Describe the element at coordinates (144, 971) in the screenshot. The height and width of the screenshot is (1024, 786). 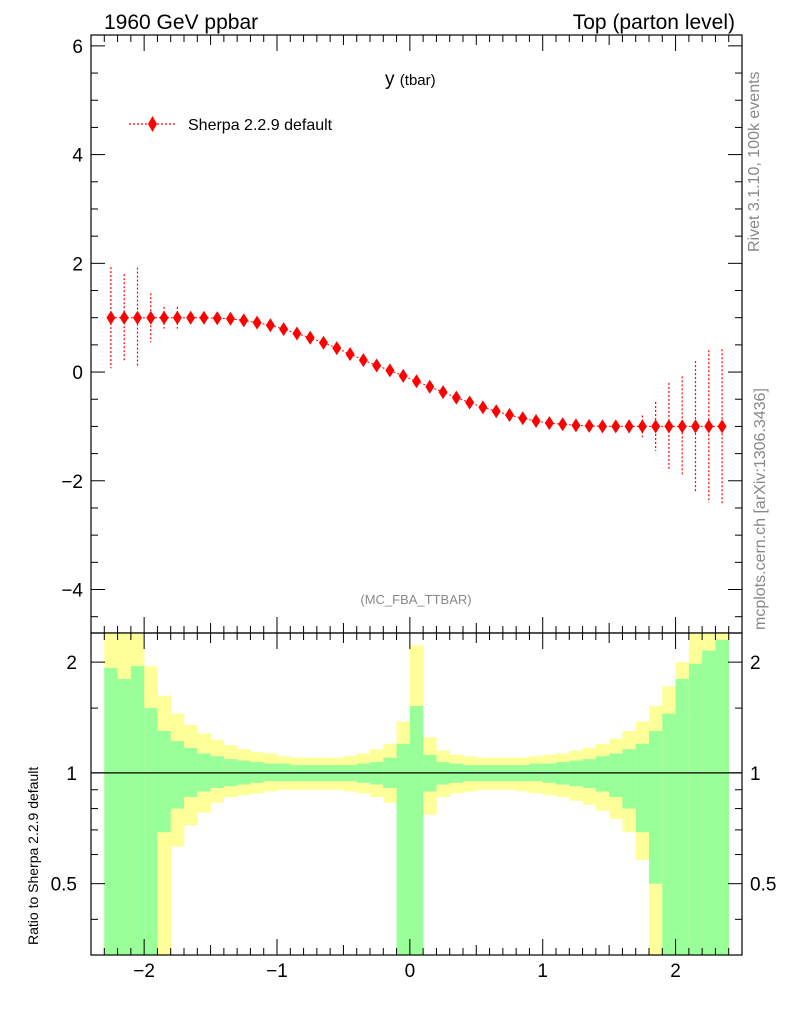
I see `x-tick-label: −2` at that location.